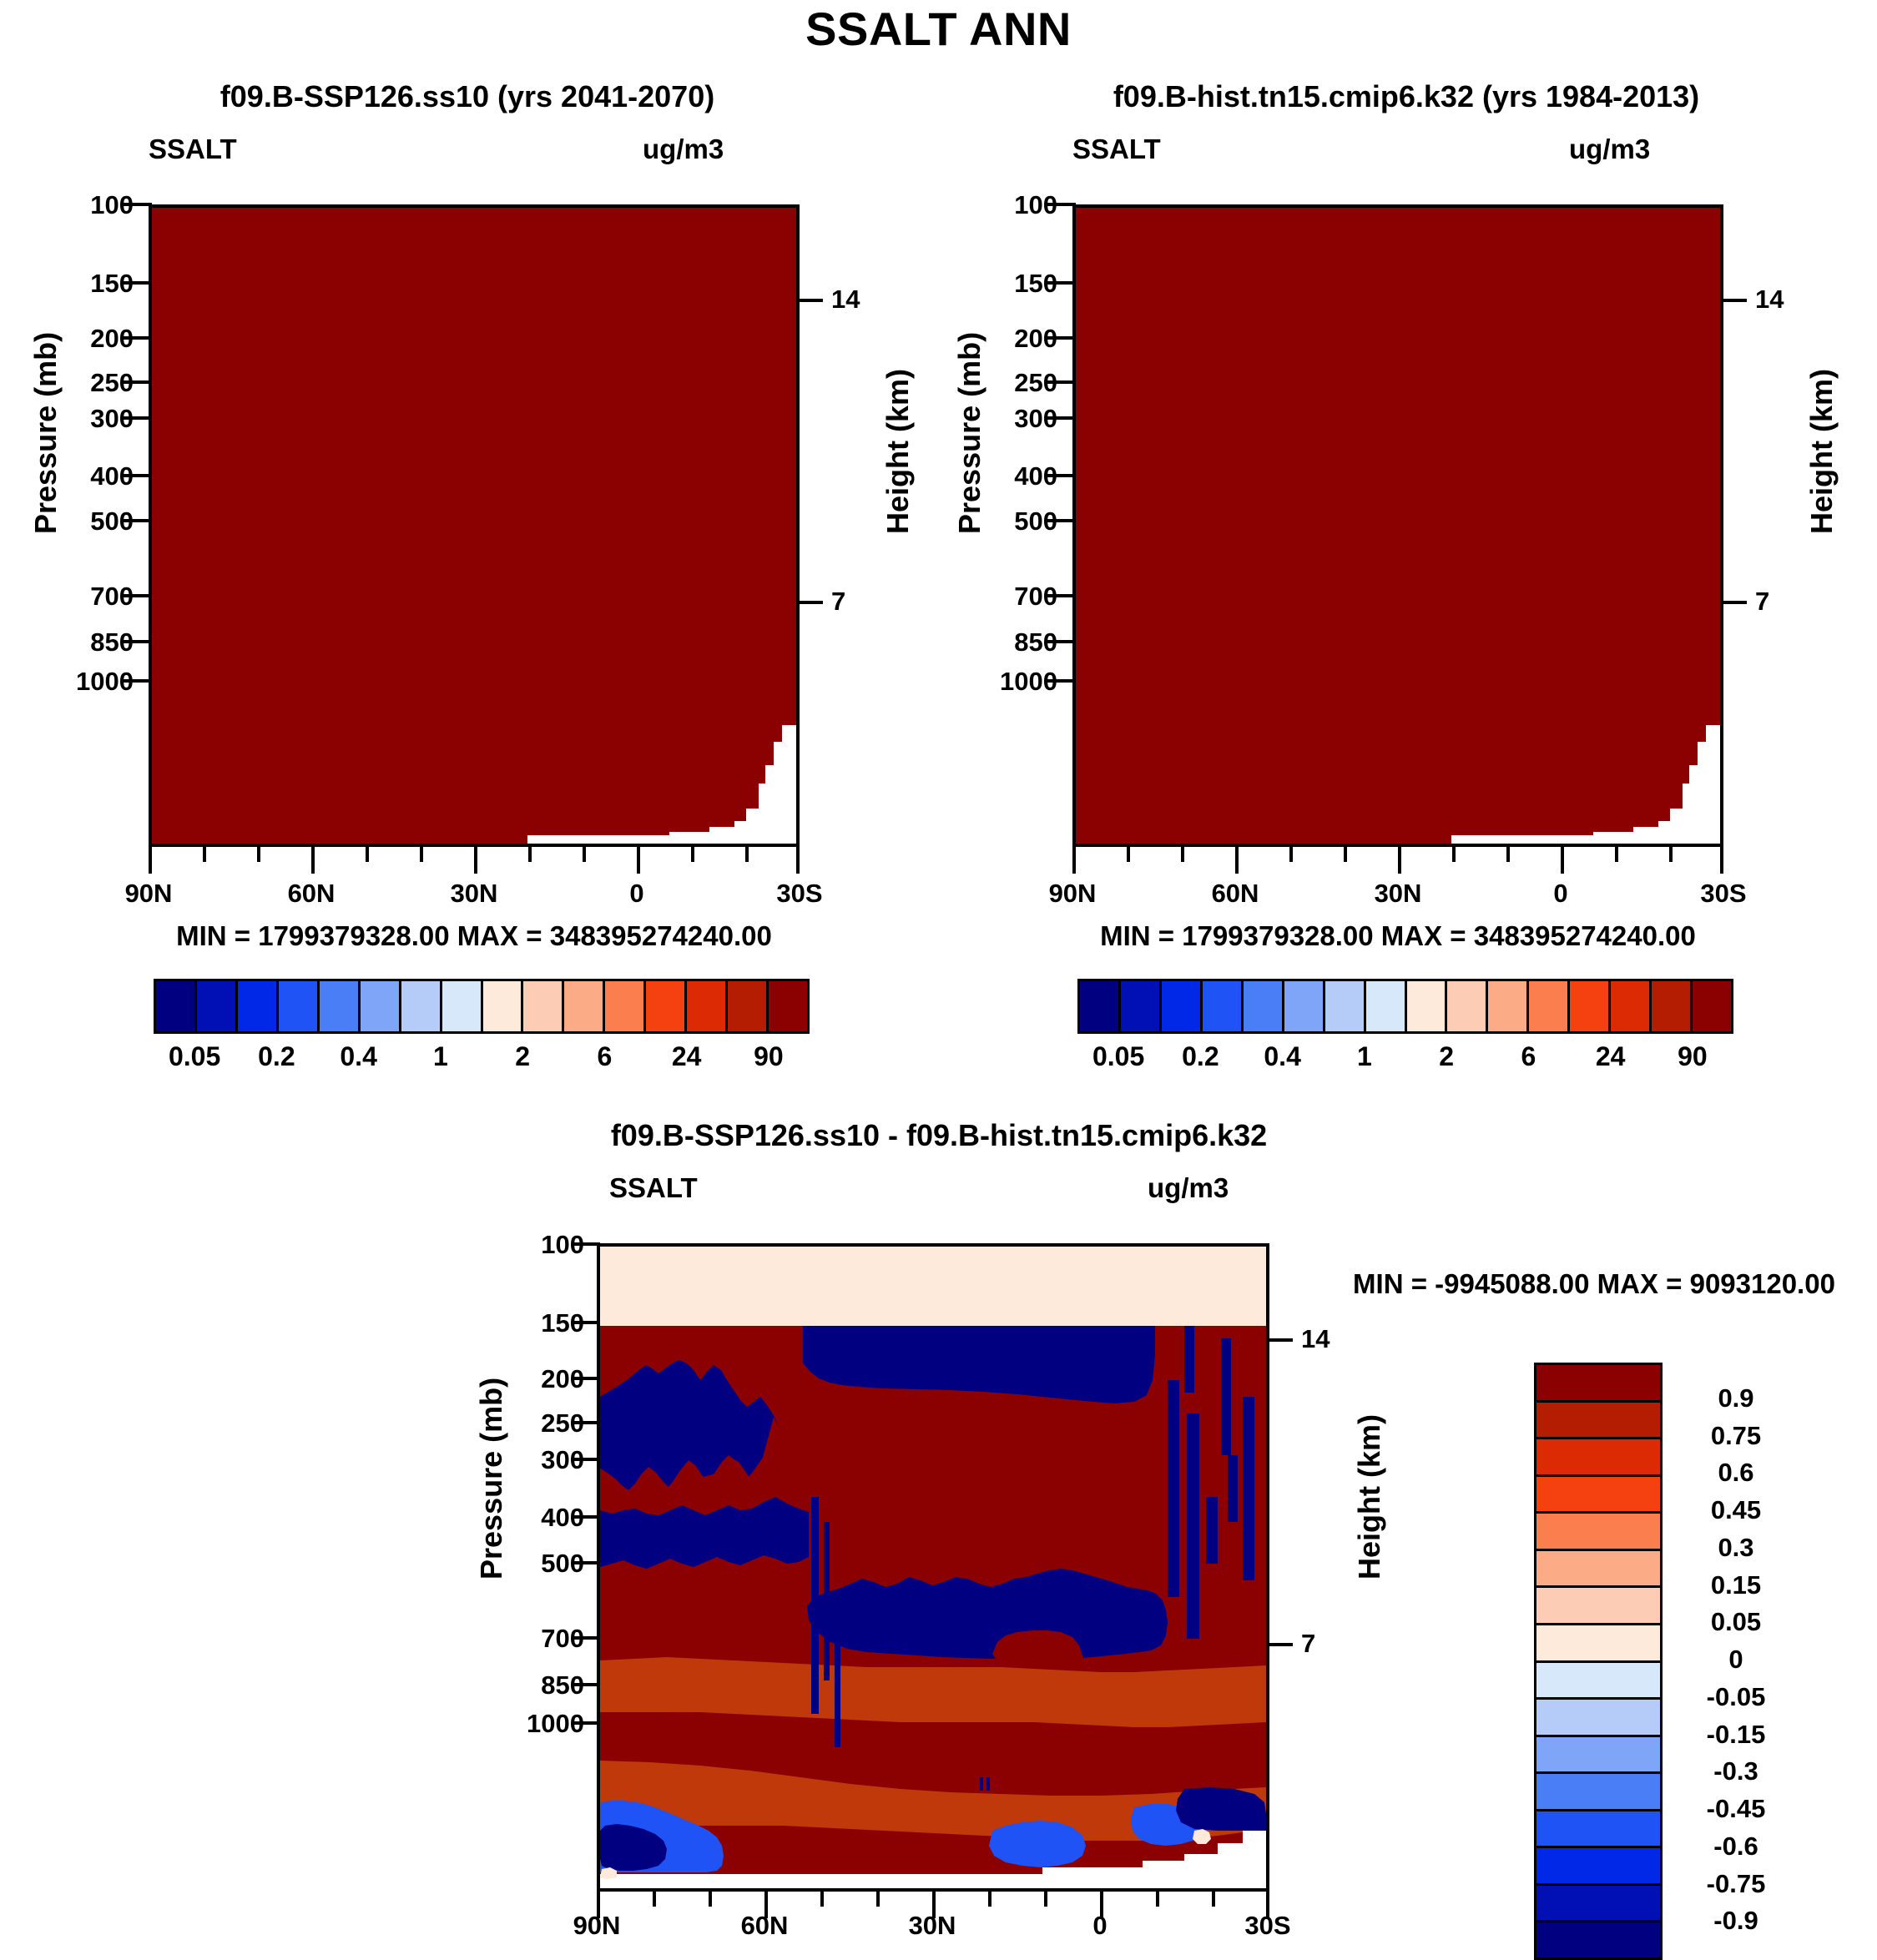 Image resolution: width=1877 pixels, height=1960 pixels. Describe the element at coordinates (1736, 1622) in the screenshot. I see `colorbar-label-diff-6: 0.05` at that location.